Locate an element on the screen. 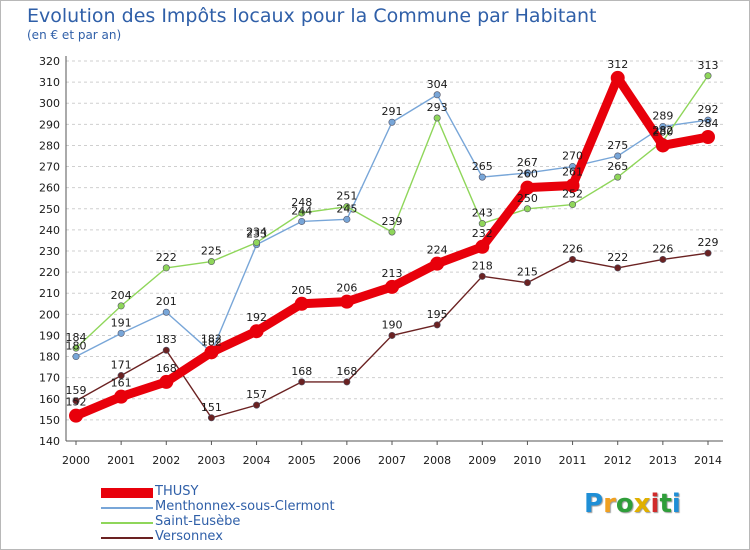 This screenshot has height=550, width=750. data-label-versonnex: 222 is located at coordinates (617, 257).